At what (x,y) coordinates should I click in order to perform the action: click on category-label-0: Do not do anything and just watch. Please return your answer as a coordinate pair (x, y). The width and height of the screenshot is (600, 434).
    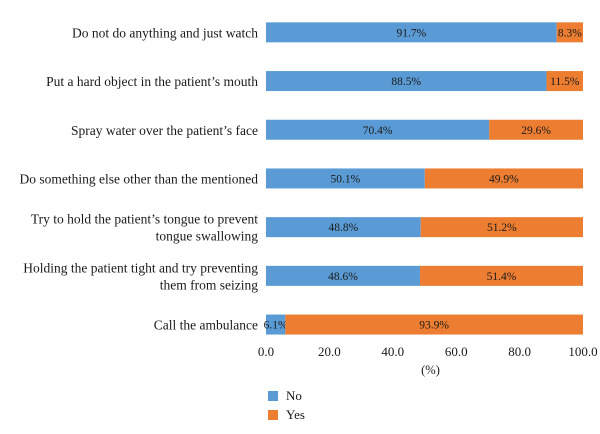
    Looking at the image, I should click on (165, 32).